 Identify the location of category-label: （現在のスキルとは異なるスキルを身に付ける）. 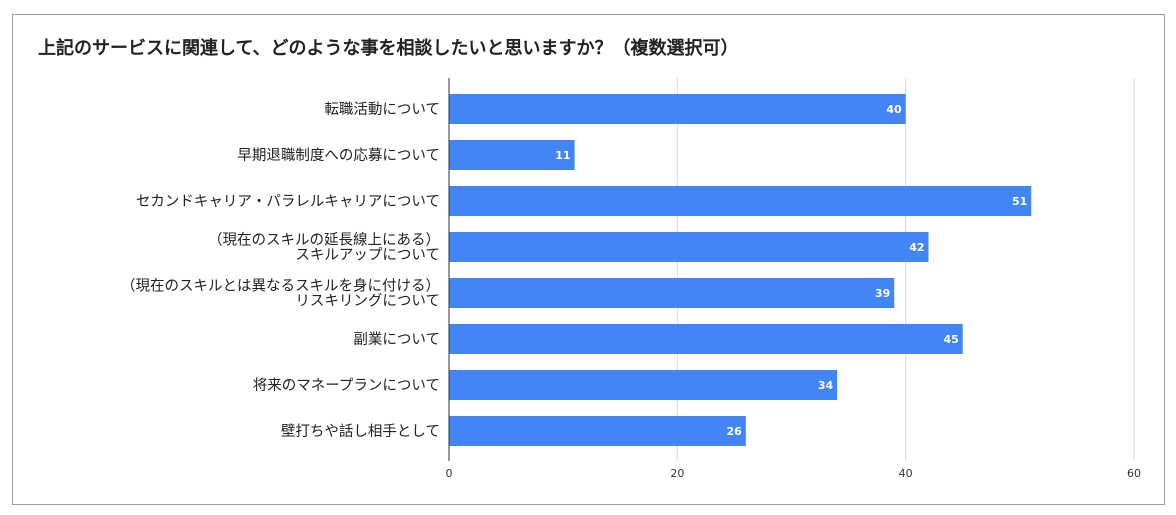
(280, 286).